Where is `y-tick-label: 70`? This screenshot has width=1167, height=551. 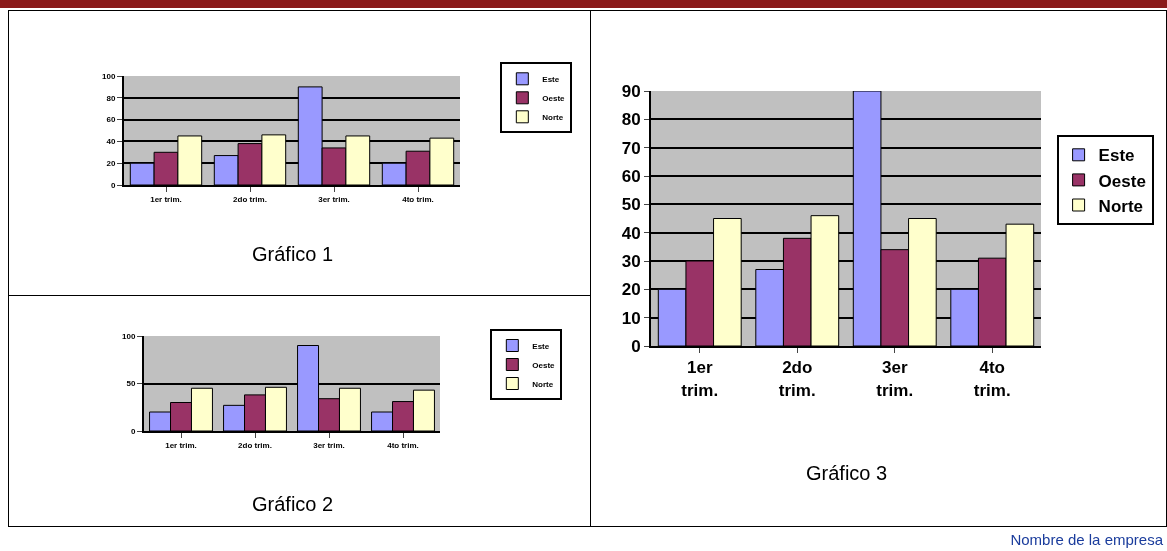
y-tick-label: 70 is located at coordinates (631, 148).